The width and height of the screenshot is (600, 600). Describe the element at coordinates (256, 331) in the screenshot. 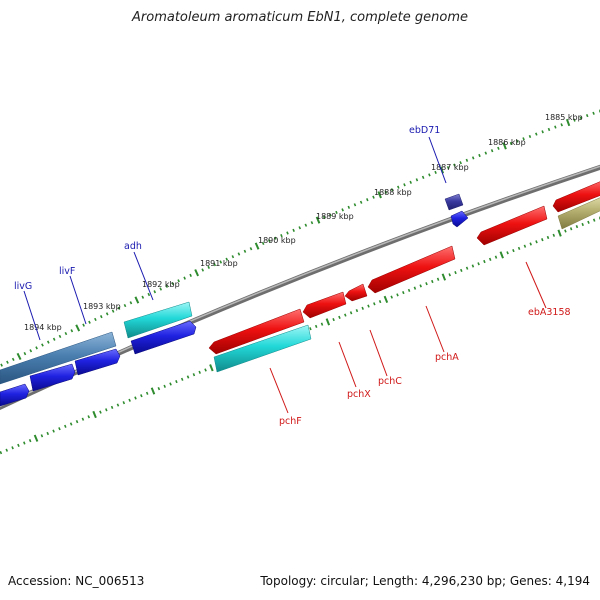

I see `gene-pchF-red` at that location.